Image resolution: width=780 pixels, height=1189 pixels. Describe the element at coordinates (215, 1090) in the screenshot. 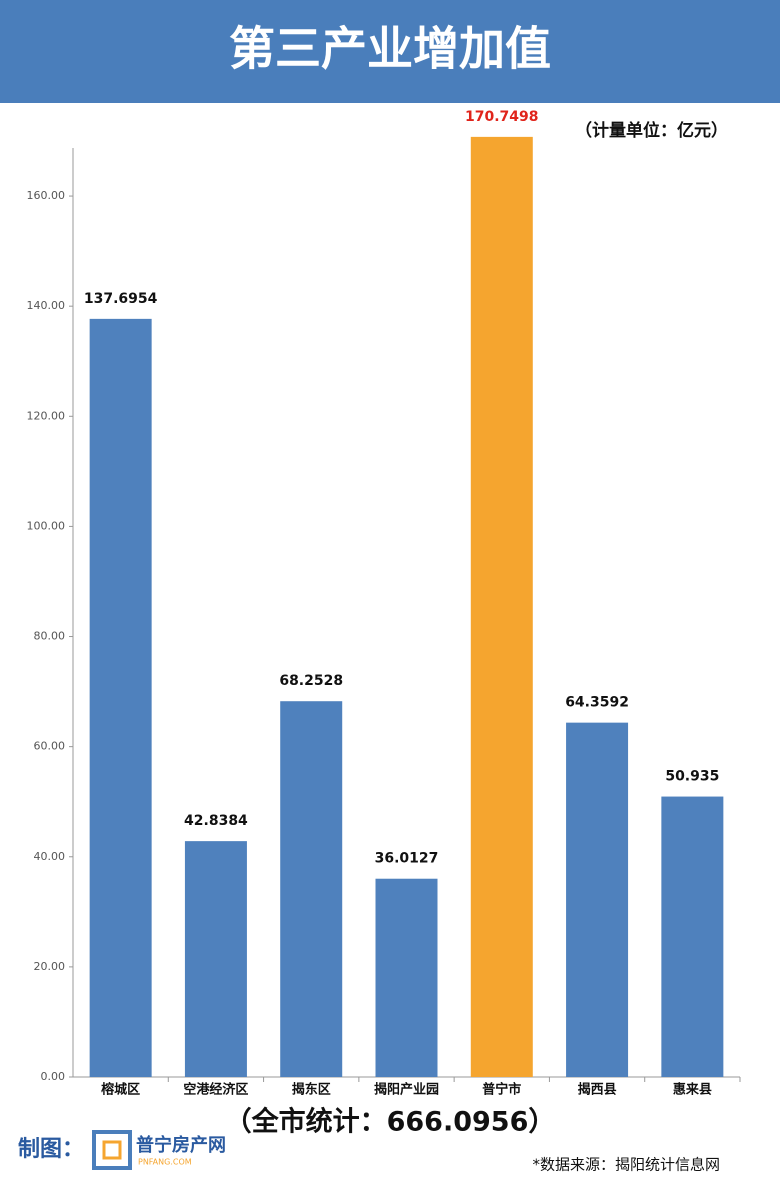

I see `x-tick-label: 空港经济区` at that location.